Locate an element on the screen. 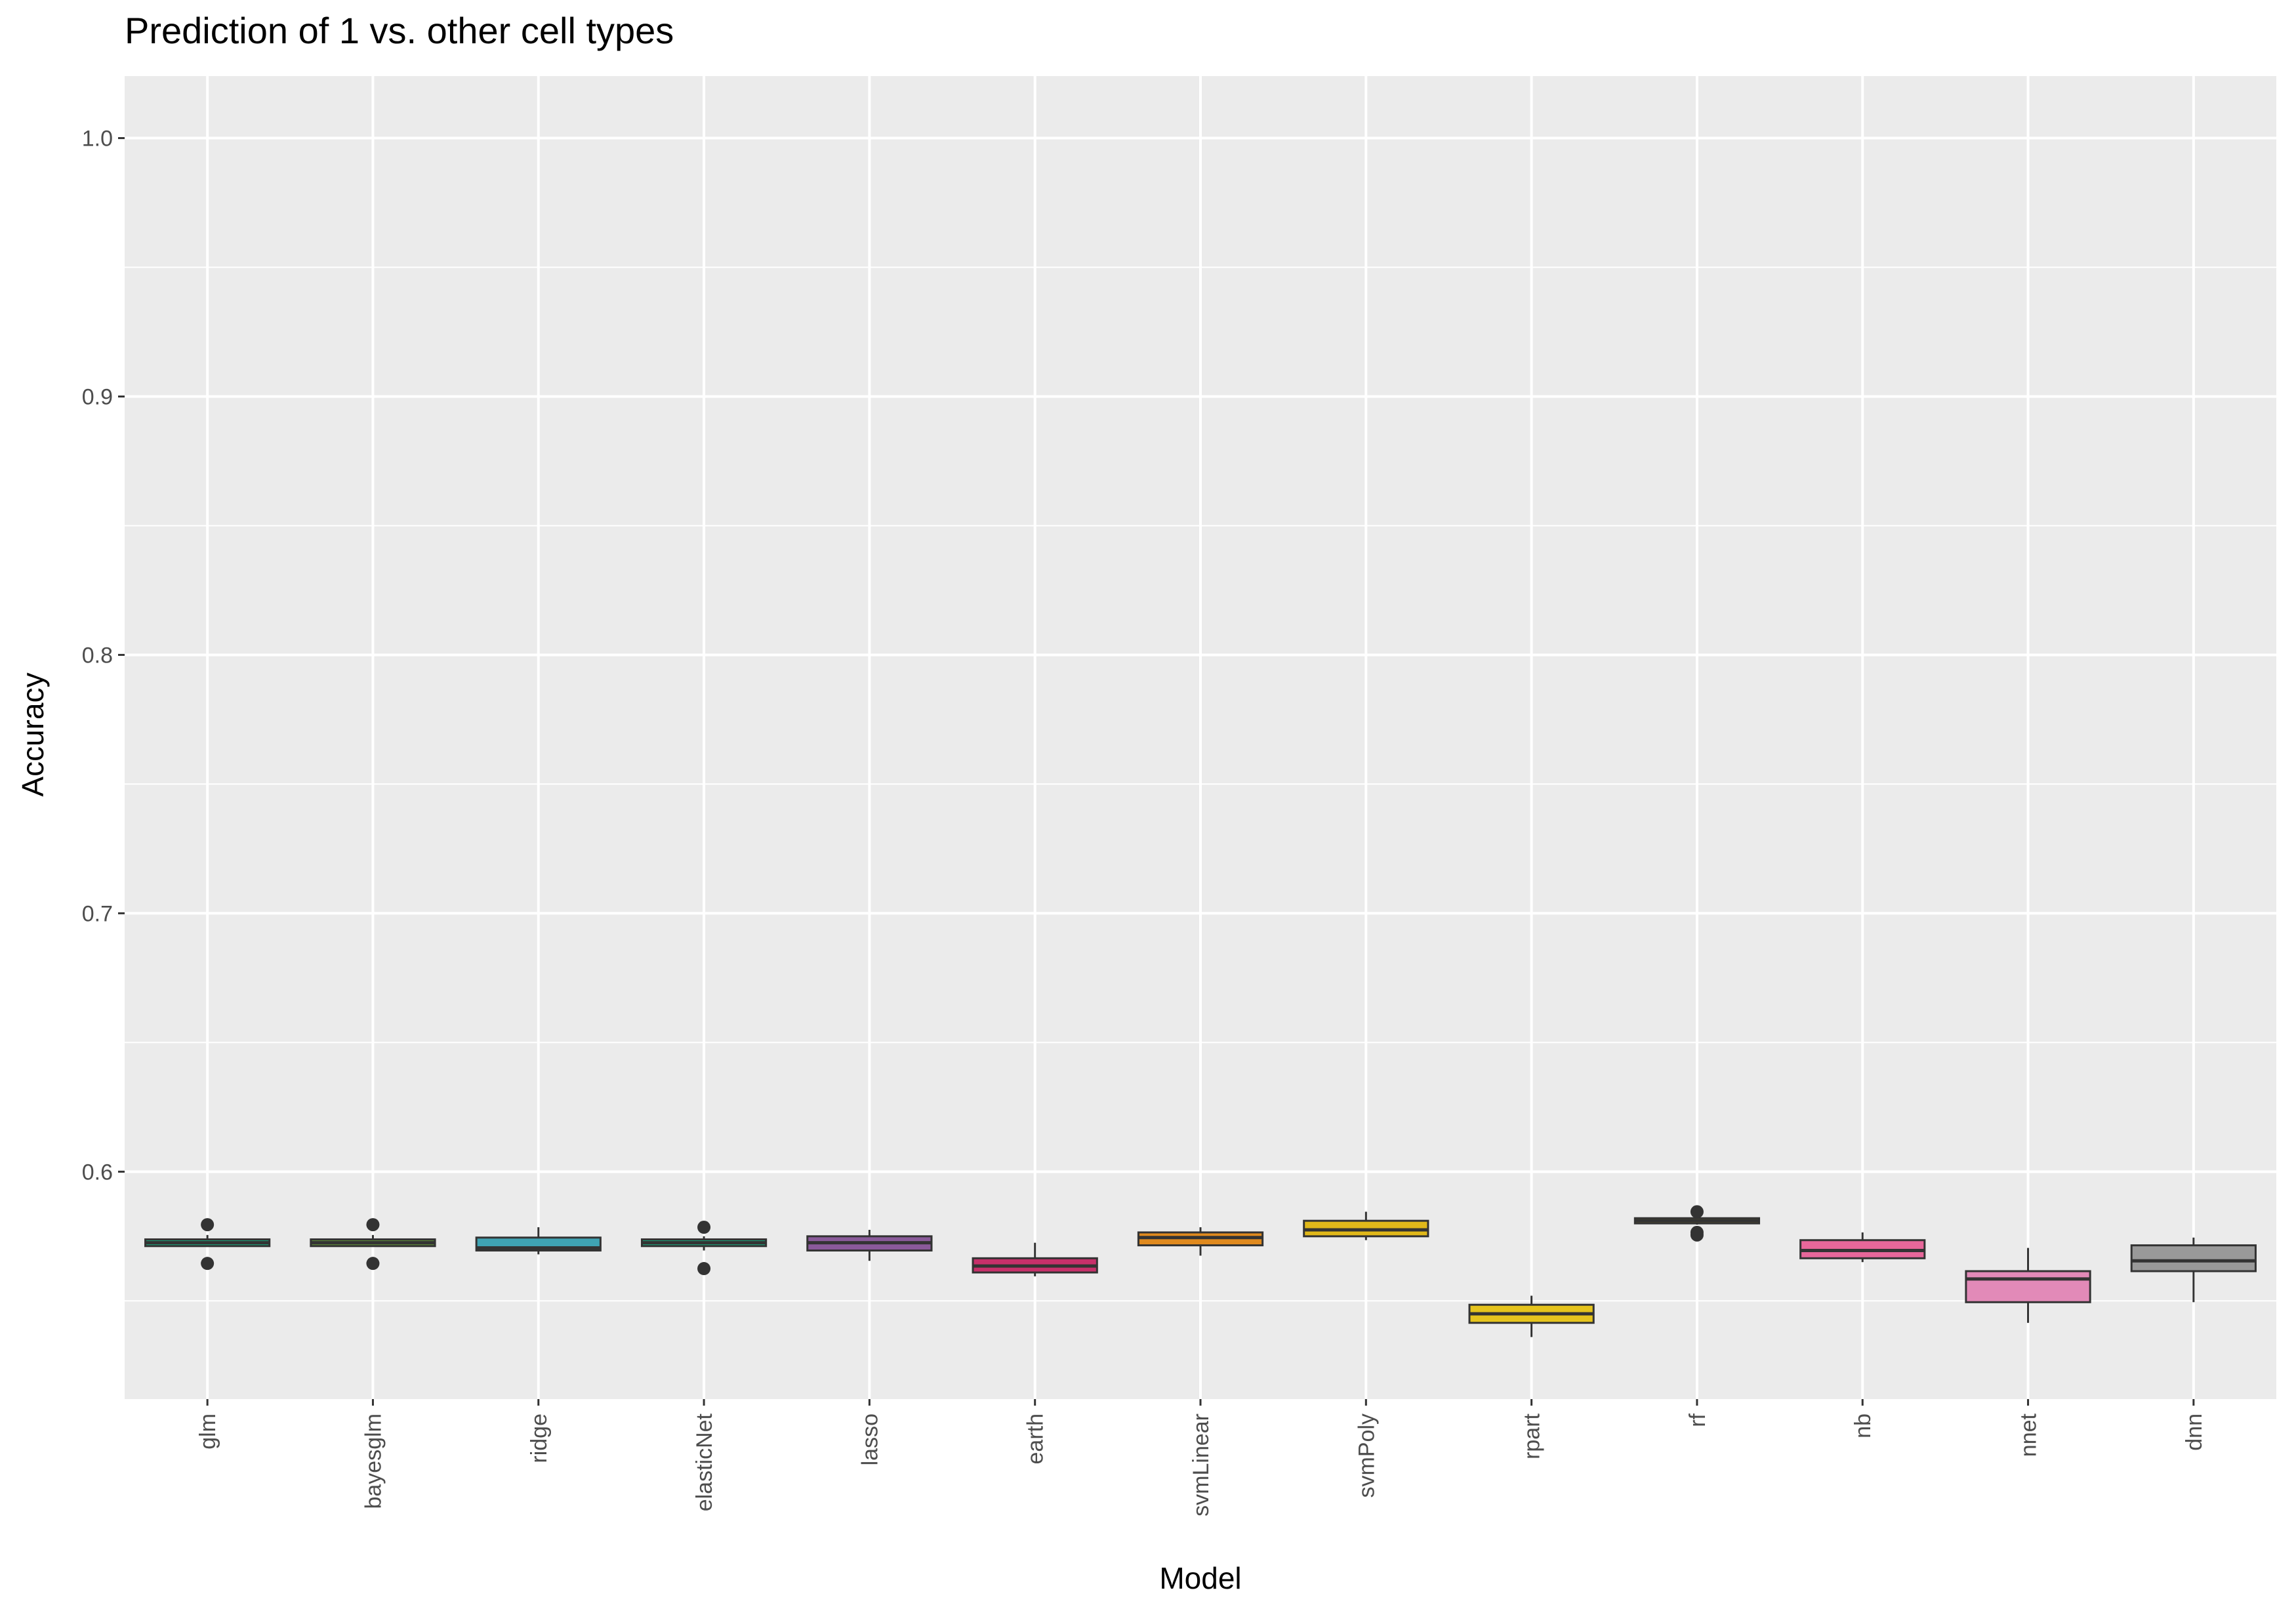 The height and width of the screenshot is (1607, 2296). y-tick-label: 0.6 is located at coordinates (97, 1172).